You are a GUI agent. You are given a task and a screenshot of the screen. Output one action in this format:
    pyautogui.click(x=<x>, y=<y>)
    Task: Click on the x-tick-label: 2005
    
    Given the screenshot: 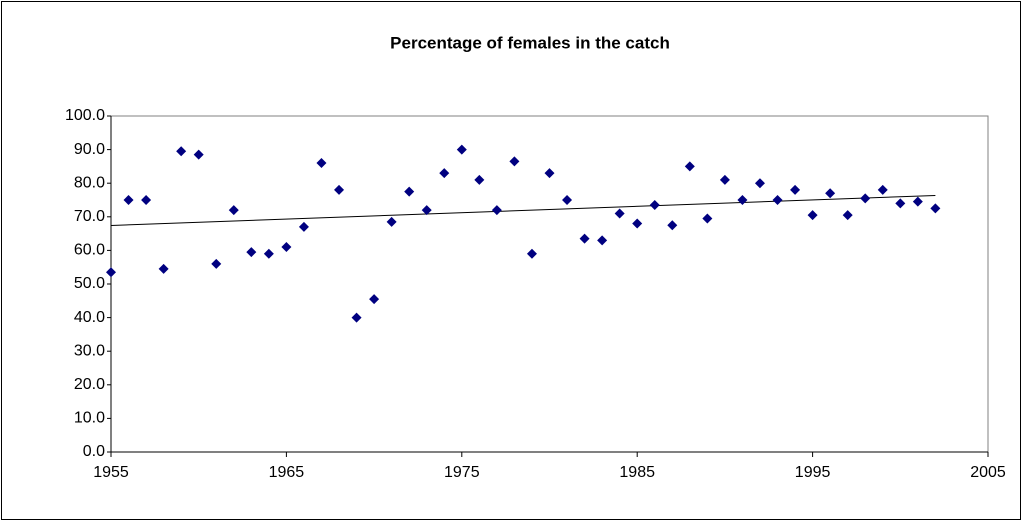 What is the action you would take?
    pyautogui.click(x=988, y=472)
    